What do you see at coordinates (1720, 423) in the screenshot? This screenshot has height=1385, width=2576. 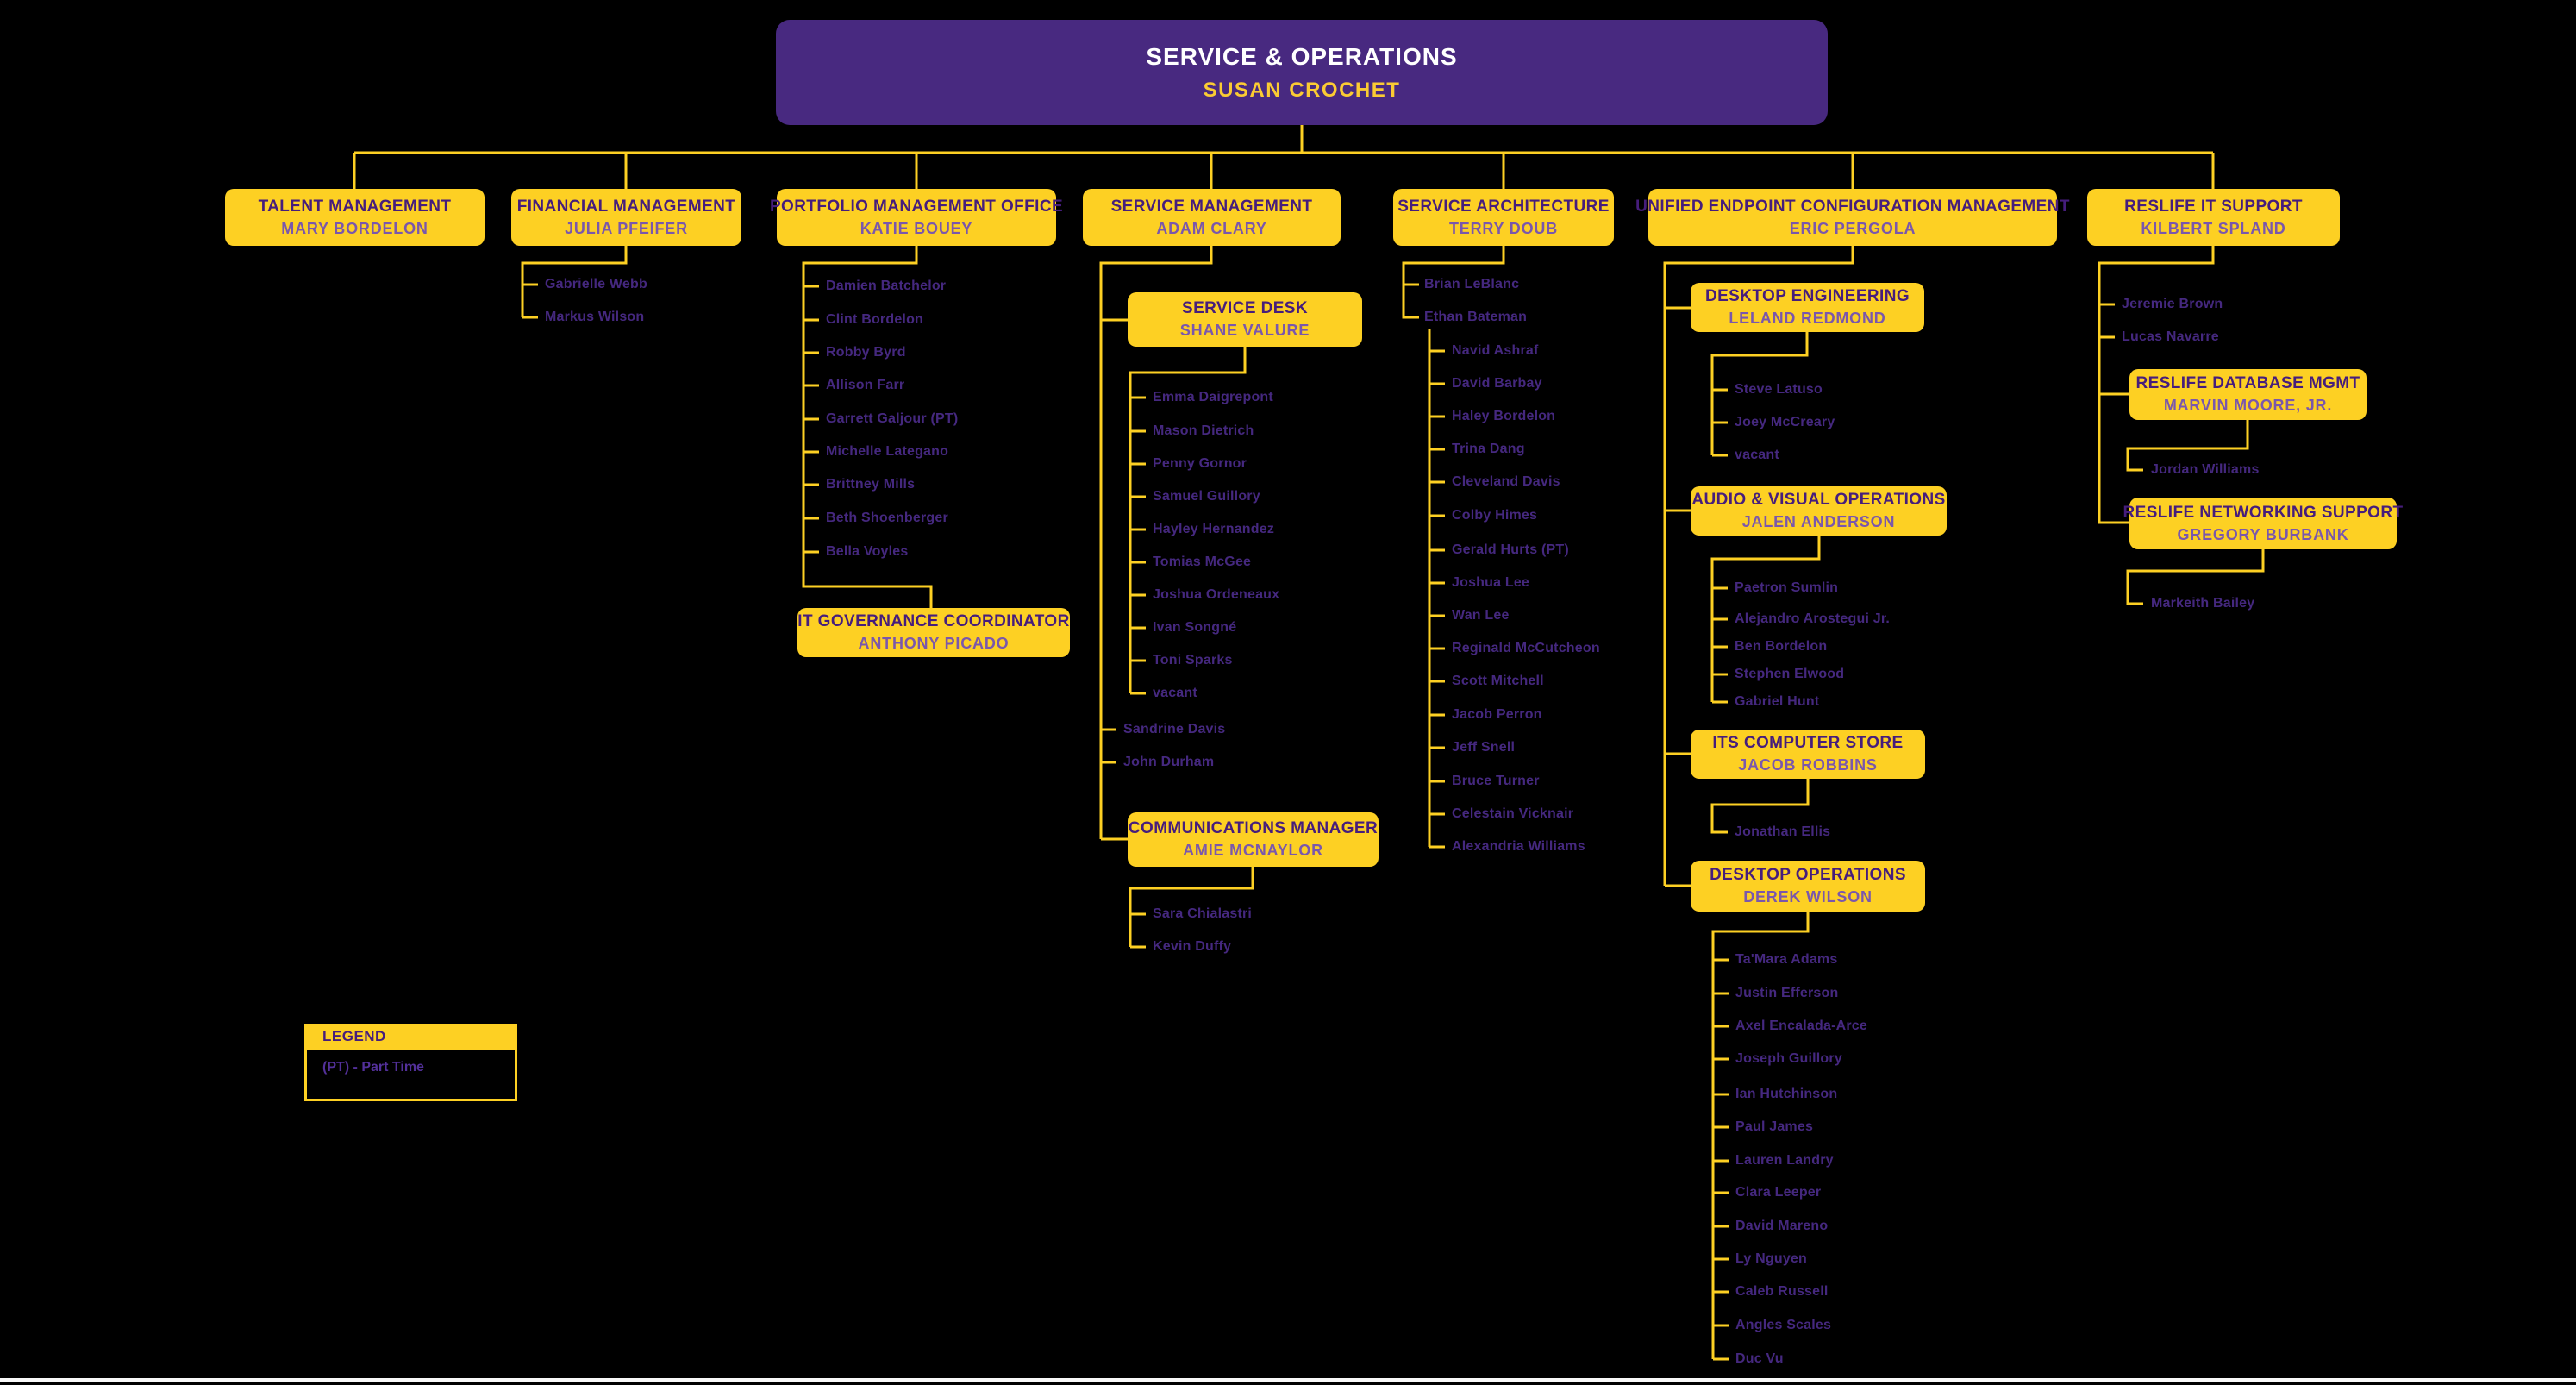 I see `ticks-desktop_eng` at bounding box center [1720, 423].